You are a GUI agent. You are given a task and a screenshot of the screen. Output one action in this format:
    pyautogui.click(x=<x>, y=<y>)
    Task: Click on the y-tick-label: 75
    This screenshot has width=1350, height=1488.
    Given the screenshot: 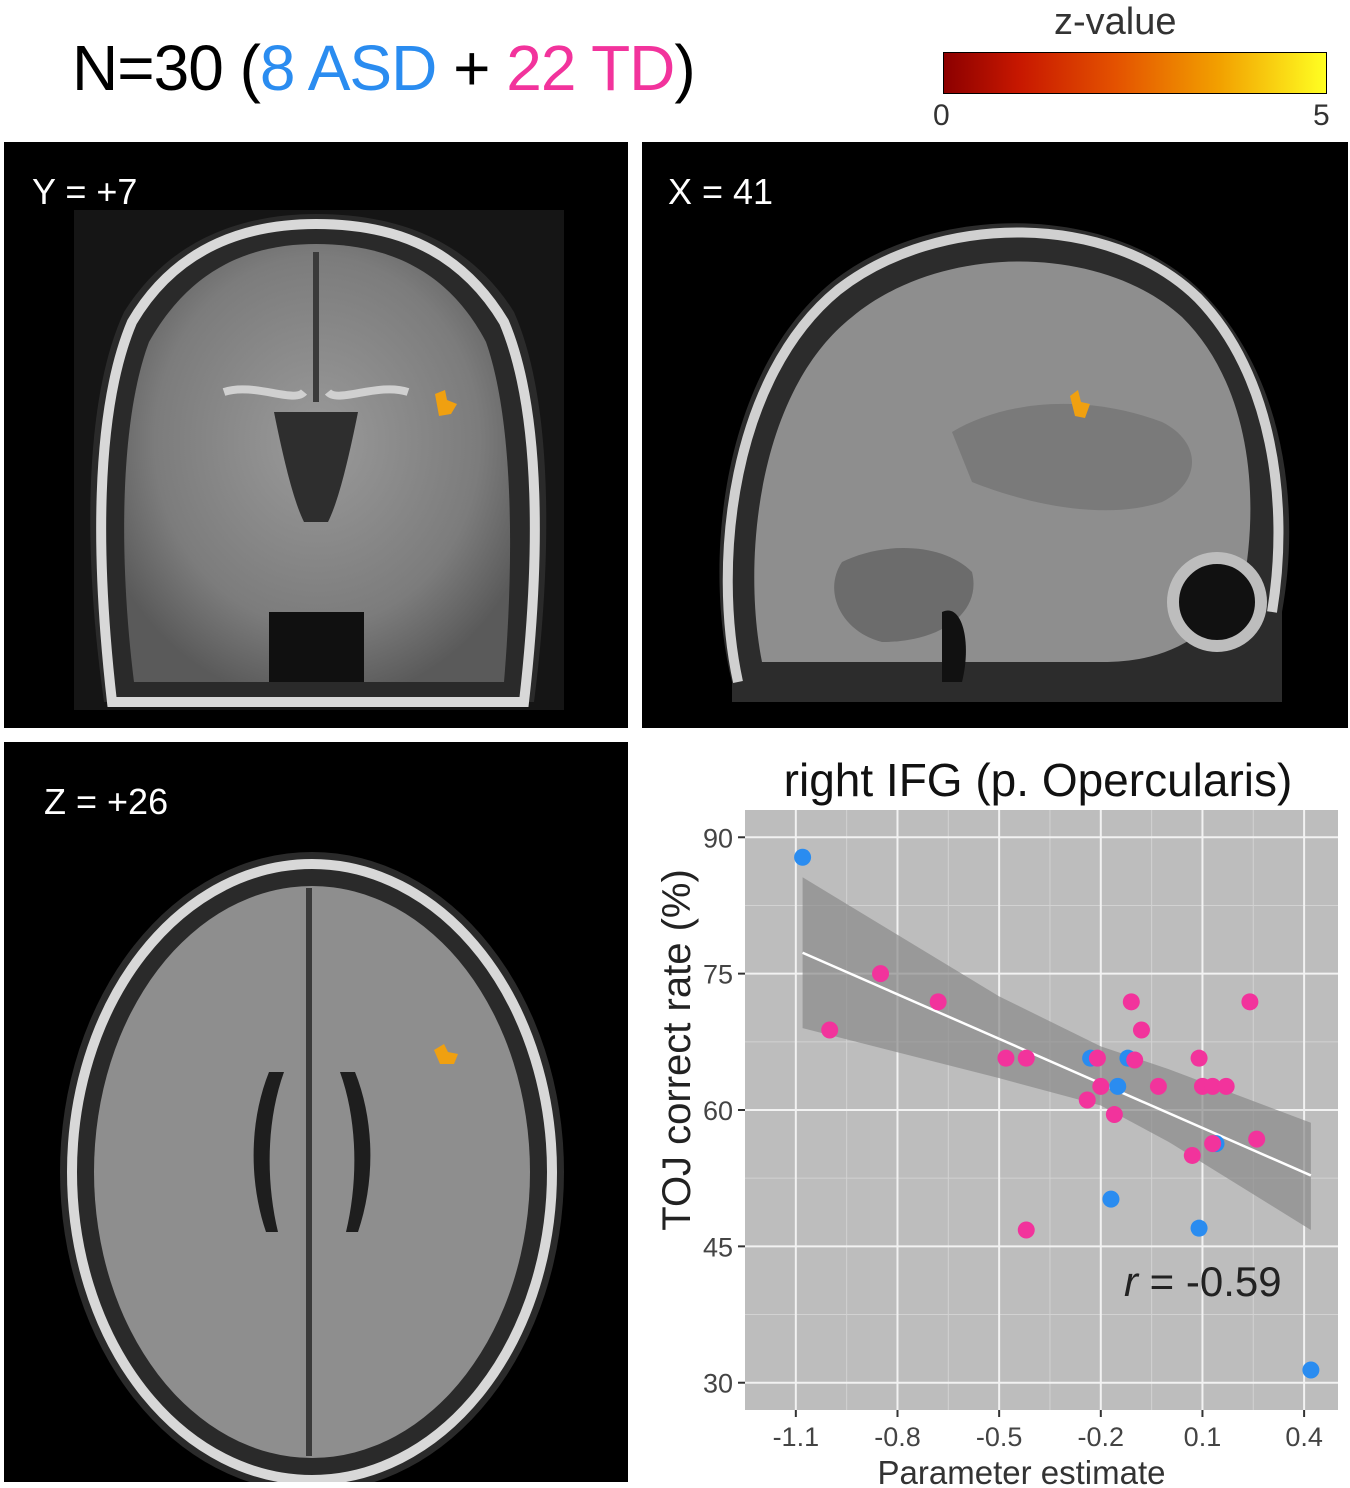 What is the action you would take?
    pyautogui.click(x=718, y=975)
    